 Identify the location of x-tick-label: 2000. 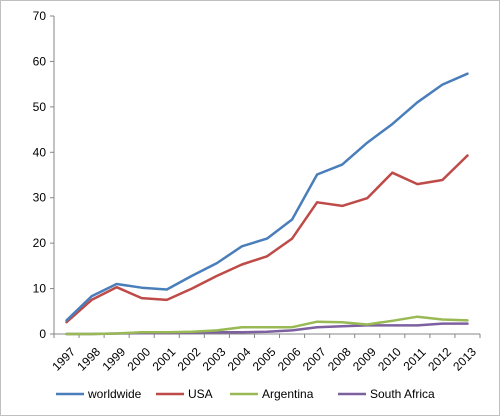
(138, 359).